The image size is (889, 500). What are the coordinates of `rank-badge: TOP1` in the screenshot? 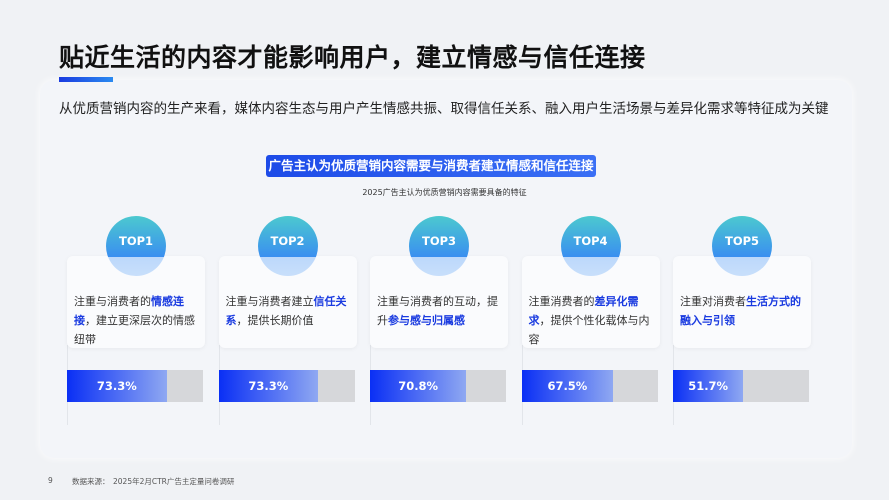 It's located at (136, 246).